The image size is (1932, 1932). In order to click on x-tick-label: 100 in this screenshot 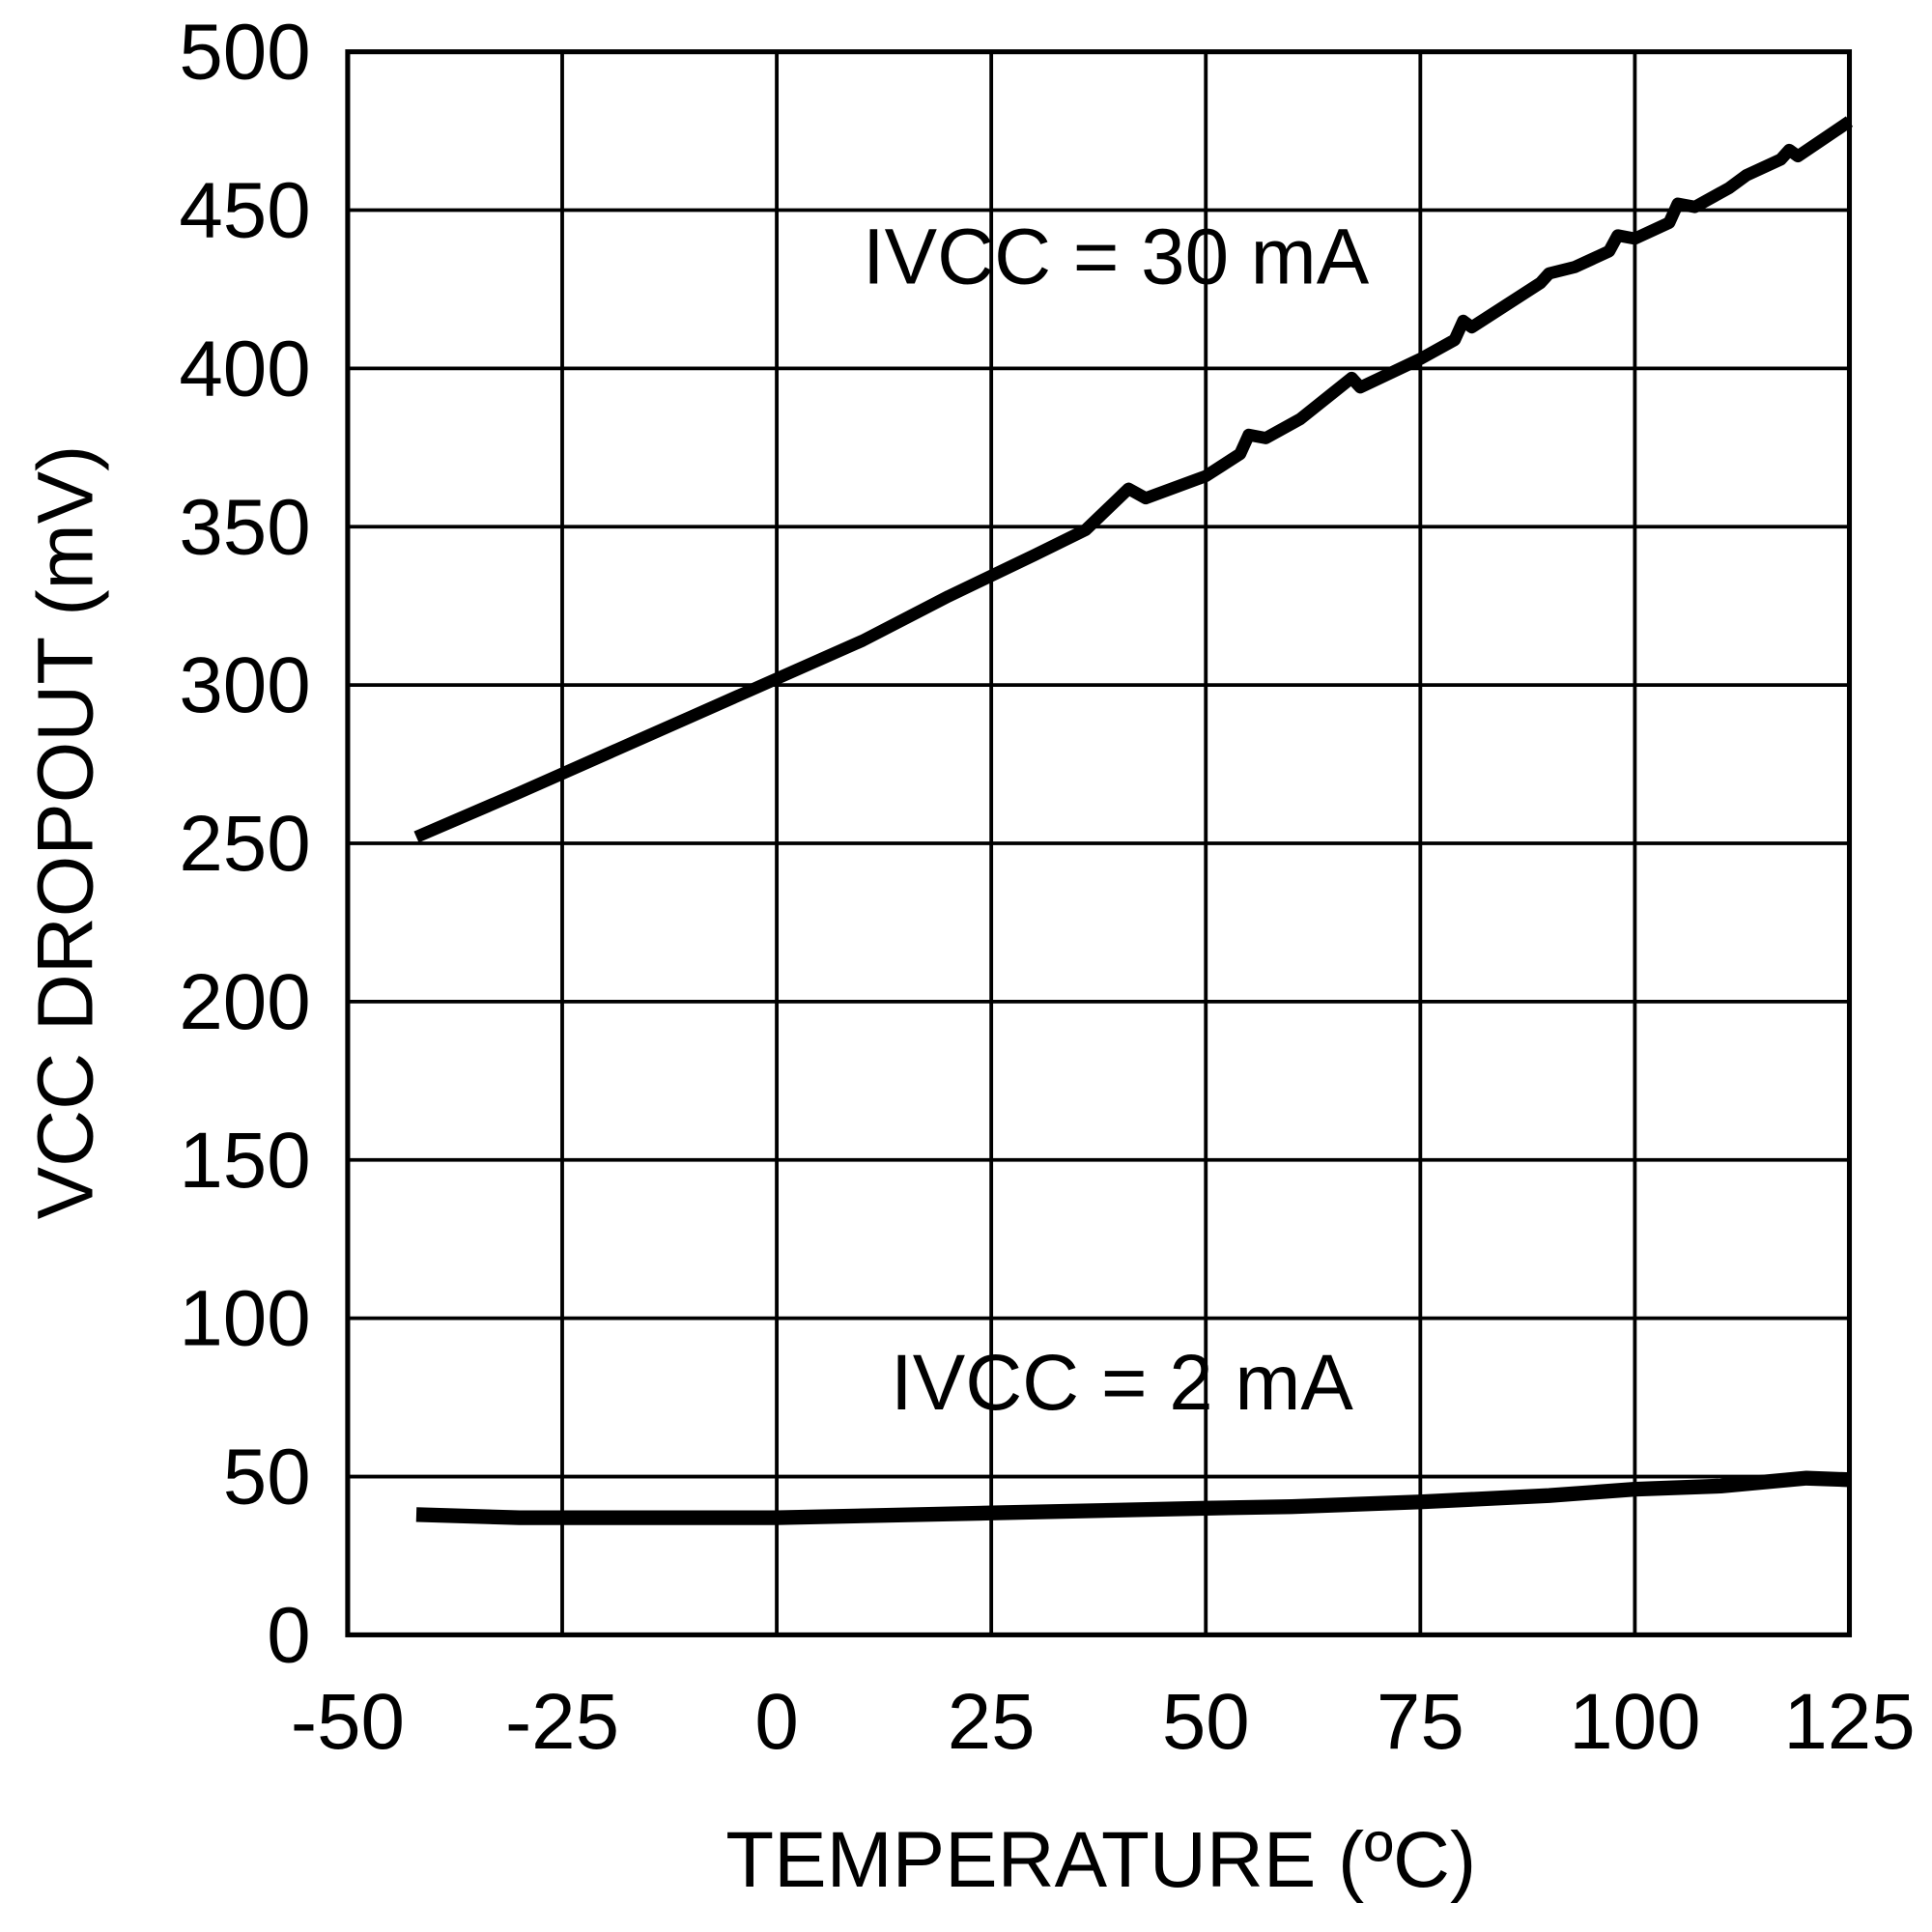, I will do `click(1634, 1722)`.